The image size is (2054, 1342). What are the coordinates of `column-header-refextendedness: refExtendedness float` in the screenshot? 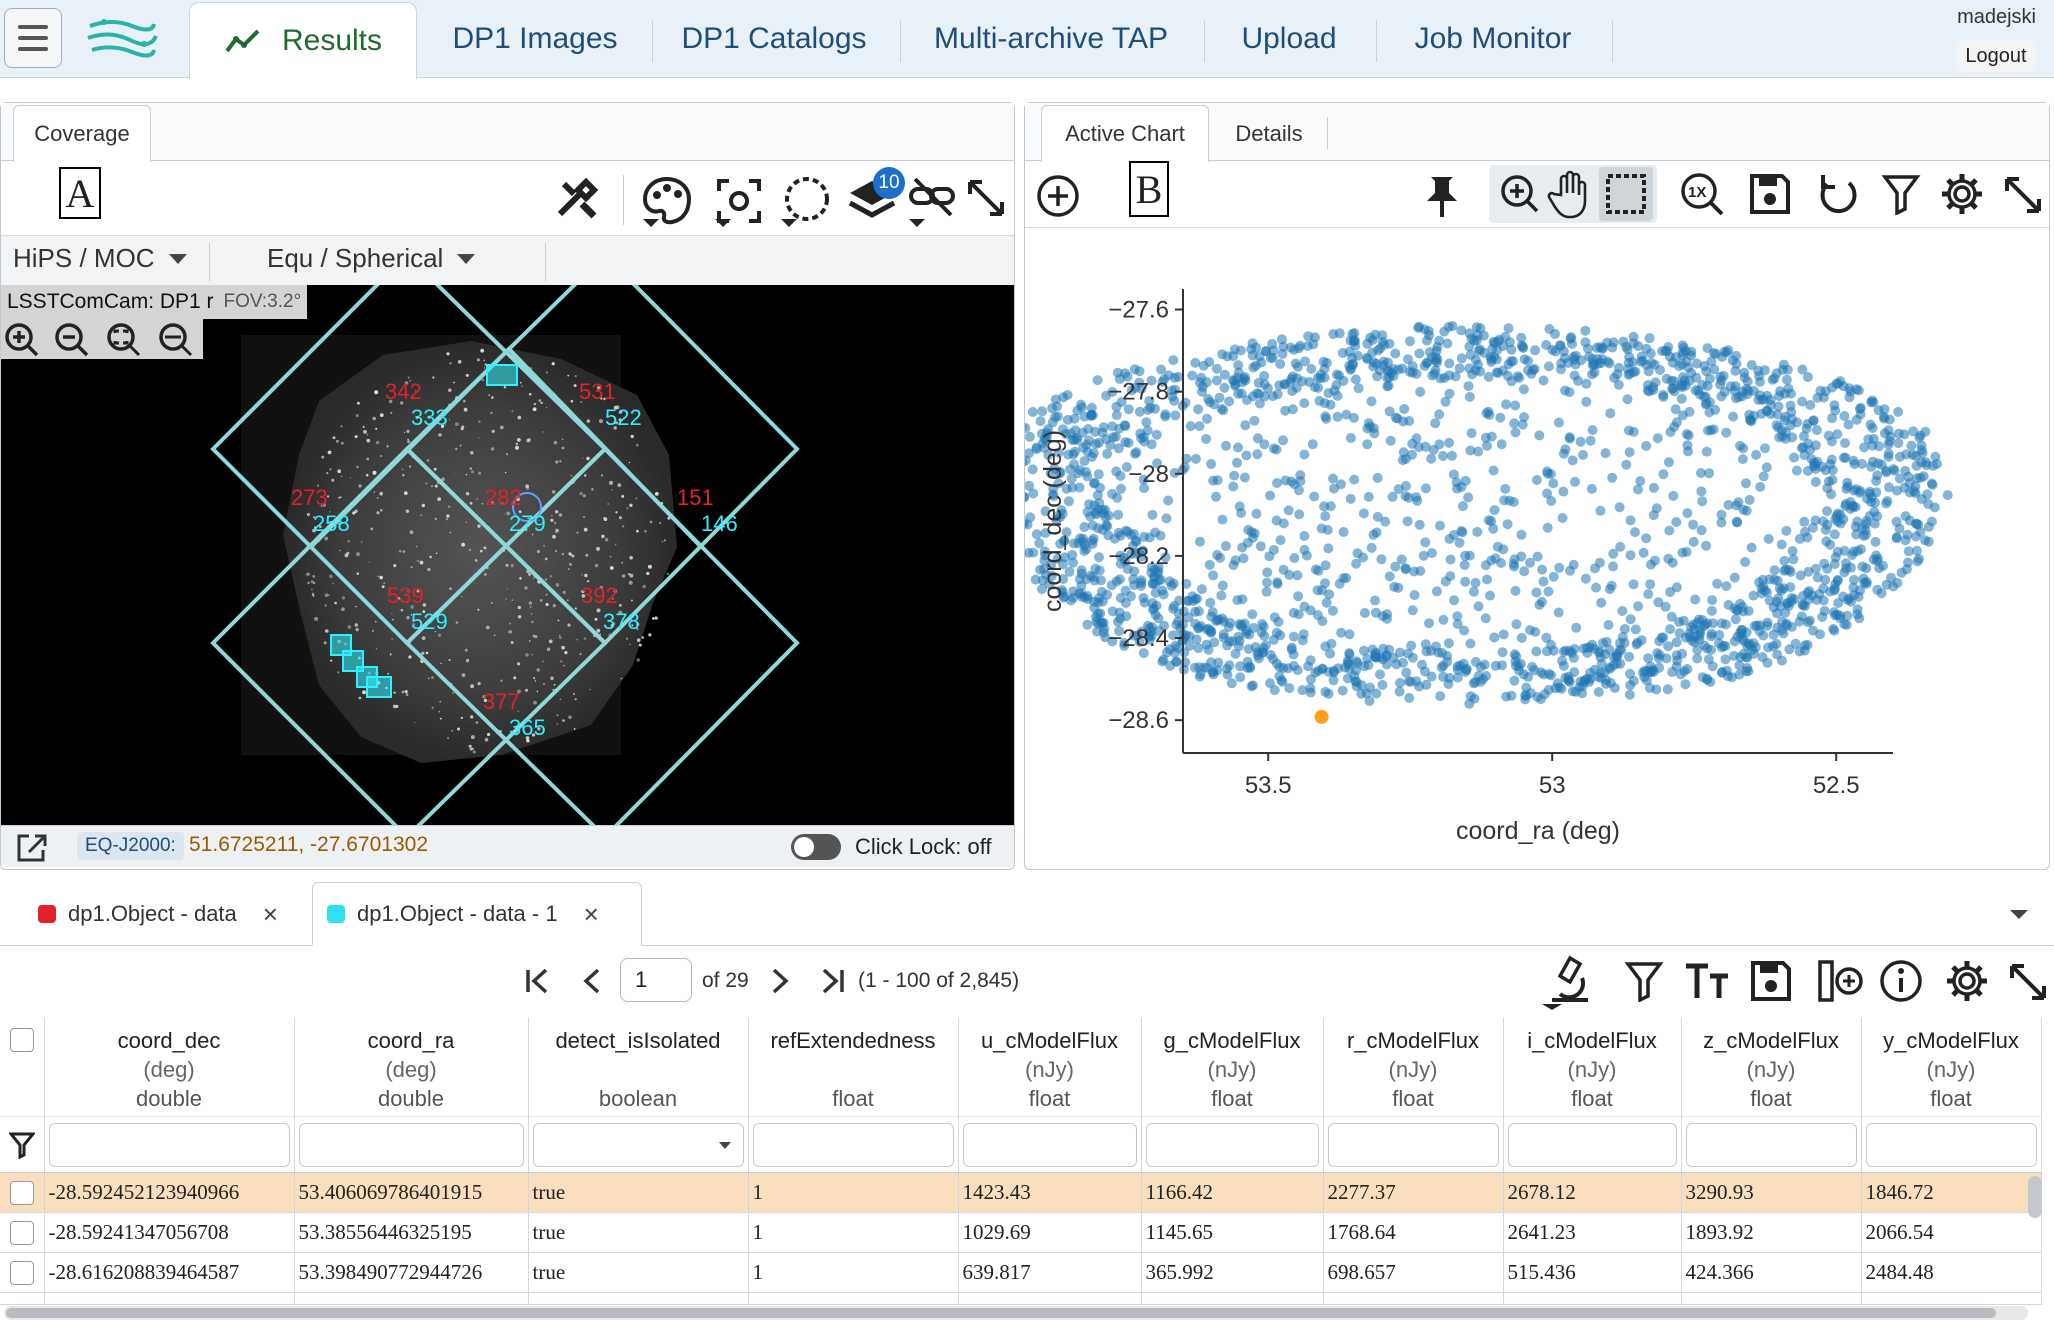 It's located at (853, 1095).